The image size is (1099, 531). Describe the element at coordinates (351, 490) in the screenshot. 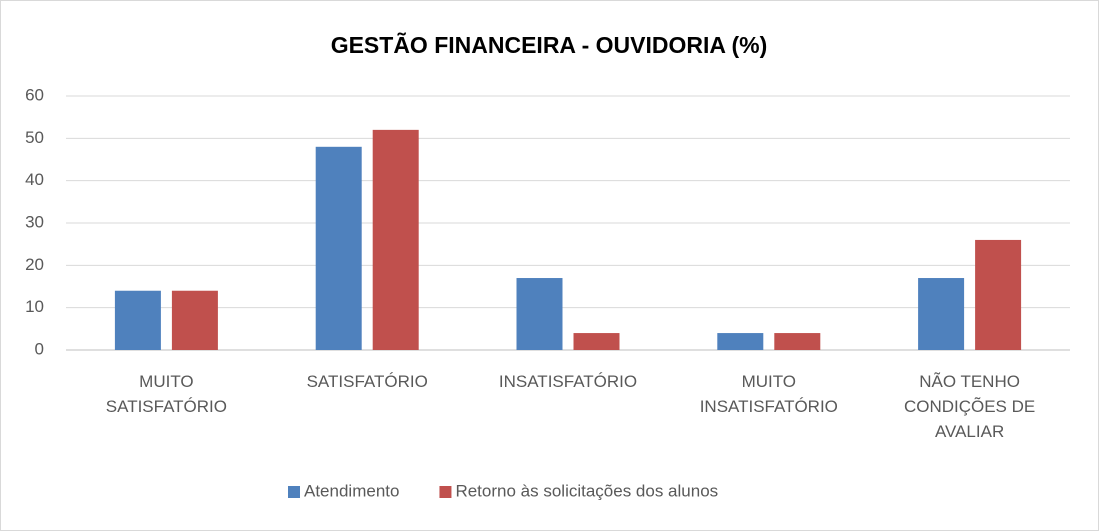

I see `legend-label: Atendimento` at that location.